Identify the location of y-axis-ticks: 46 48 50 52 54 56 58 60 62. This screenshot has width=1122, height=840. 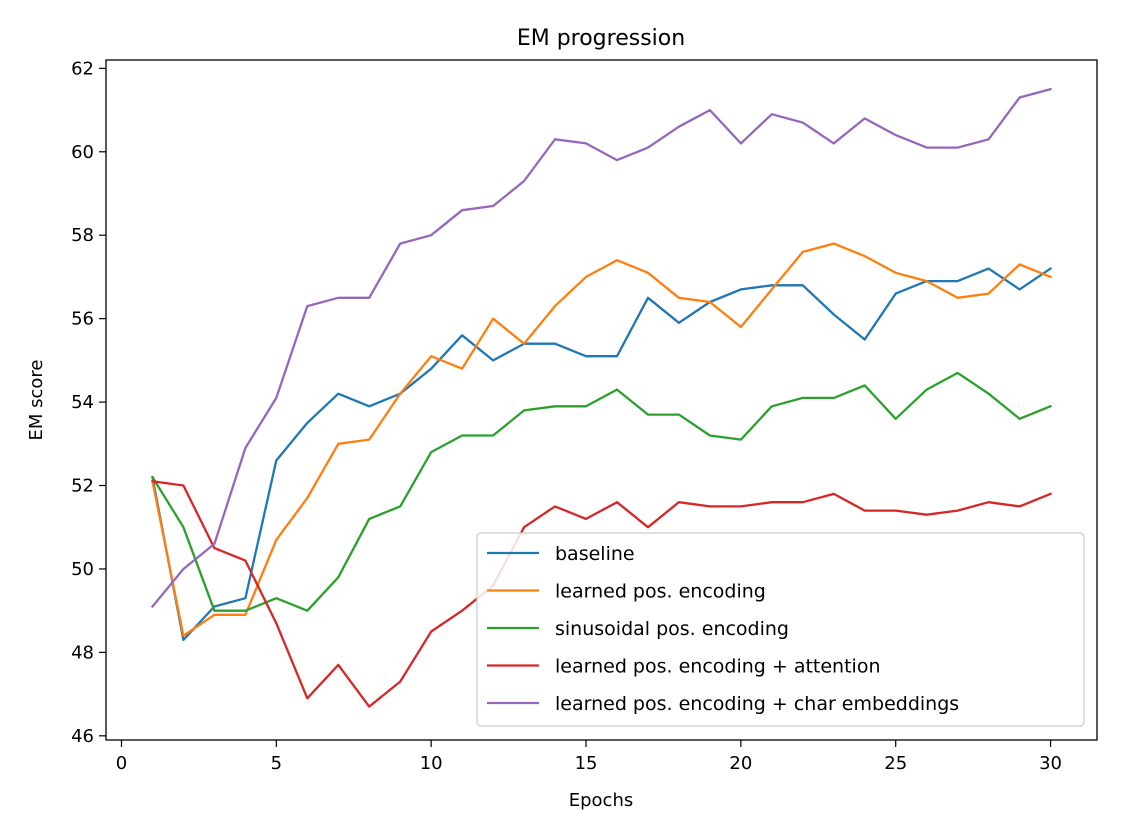
(88, 402).